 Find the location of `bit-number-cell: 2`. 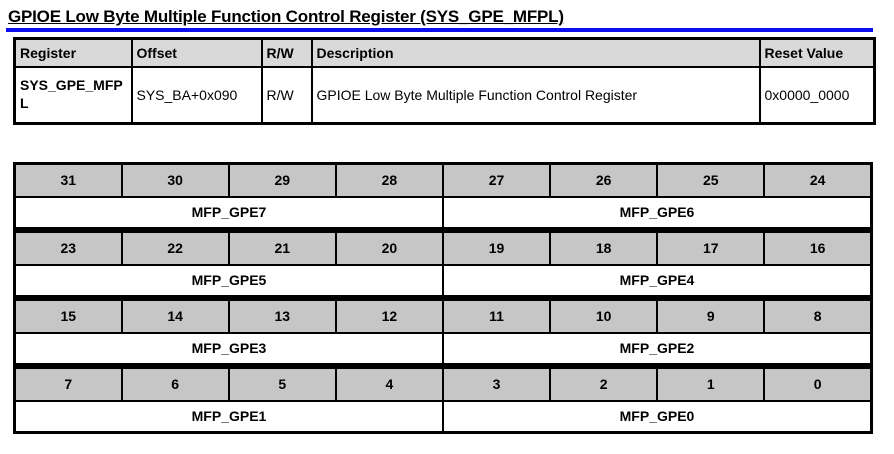

bit-number-cell: 2 is located at coordinates (604, 384).